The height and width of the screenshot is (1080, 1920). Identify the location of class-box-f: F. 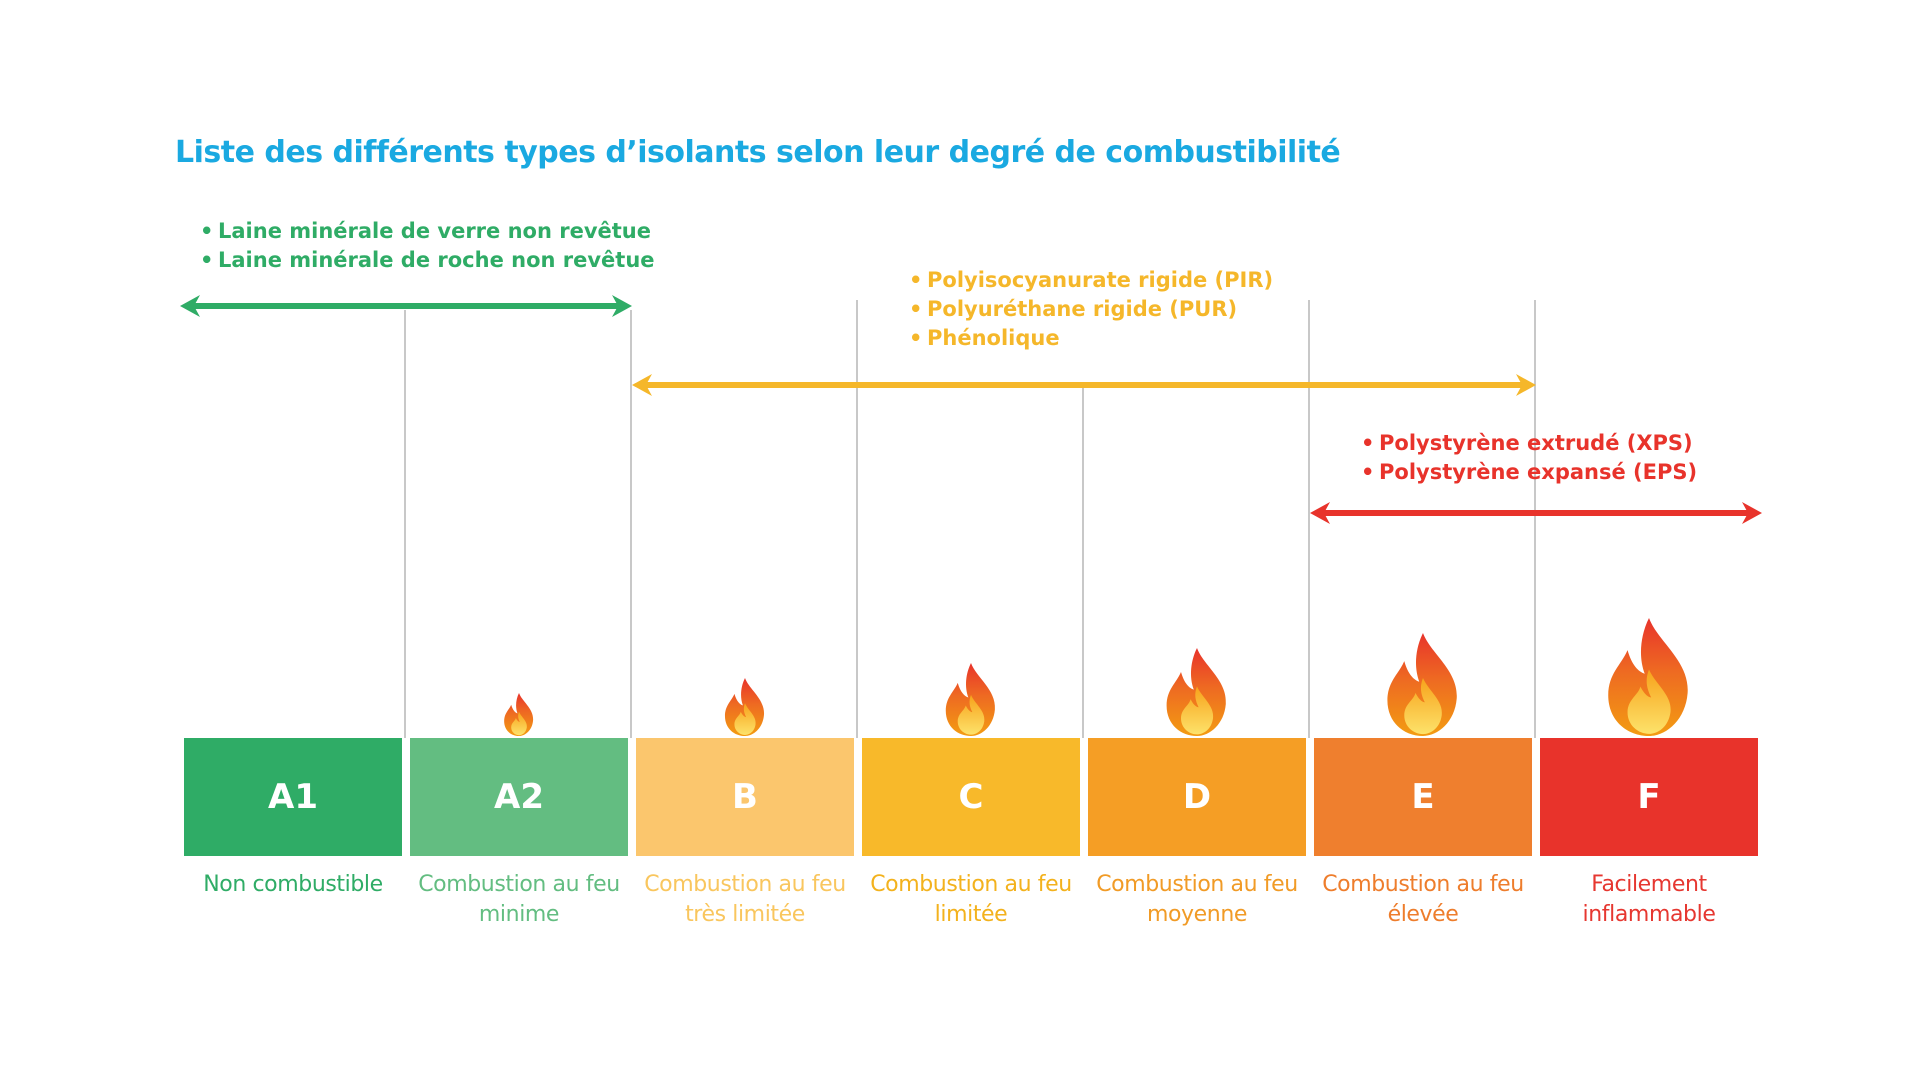
(1649, 797).